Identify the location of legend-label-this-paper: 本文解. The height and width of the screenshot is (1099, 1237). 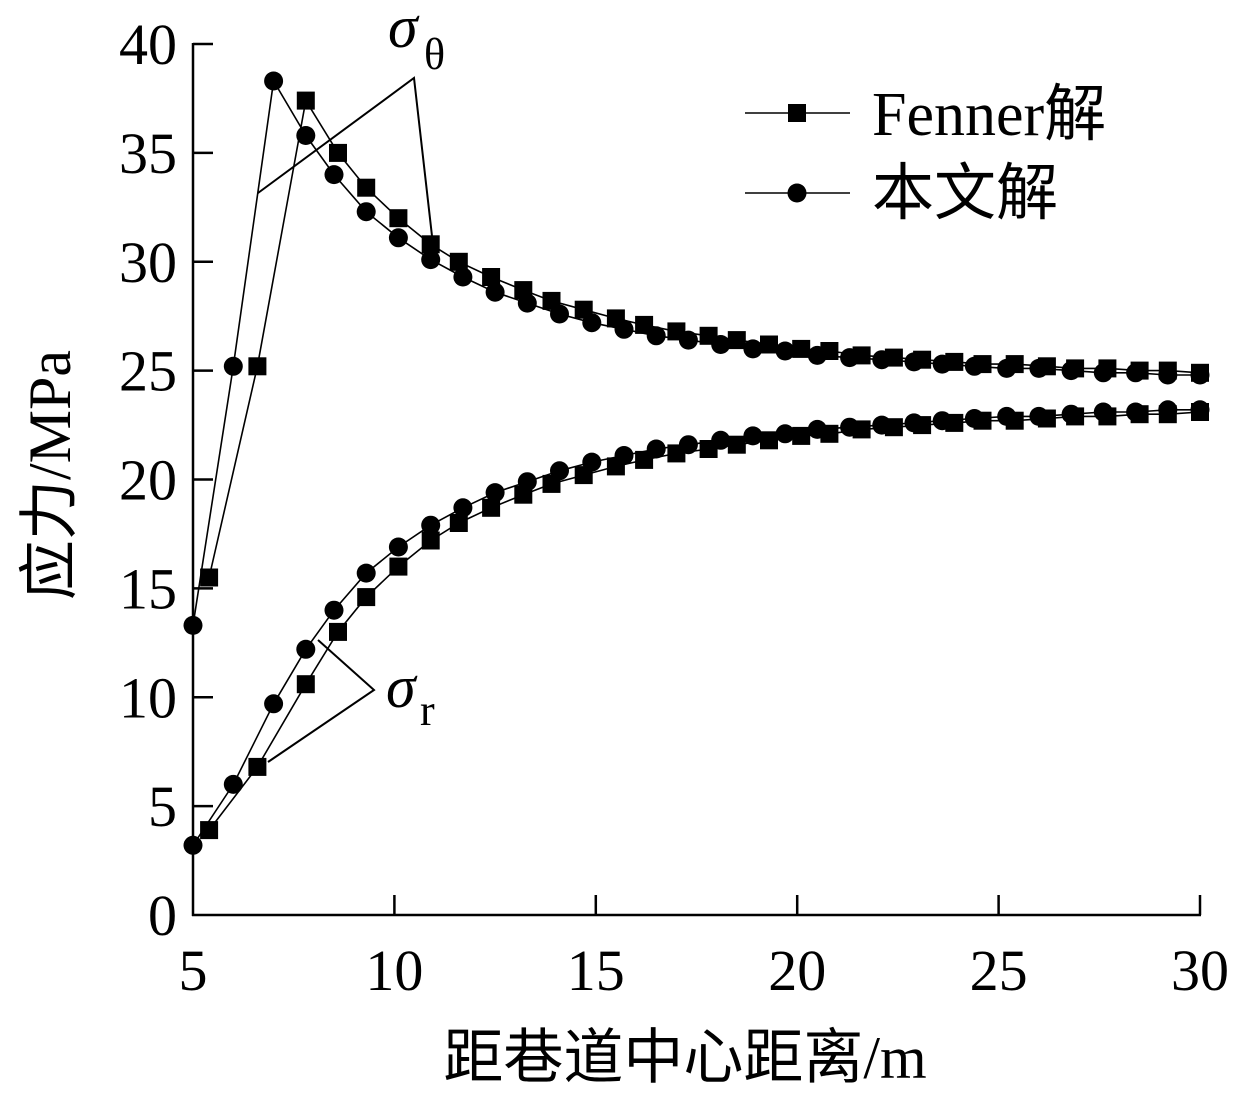
(965, 194).